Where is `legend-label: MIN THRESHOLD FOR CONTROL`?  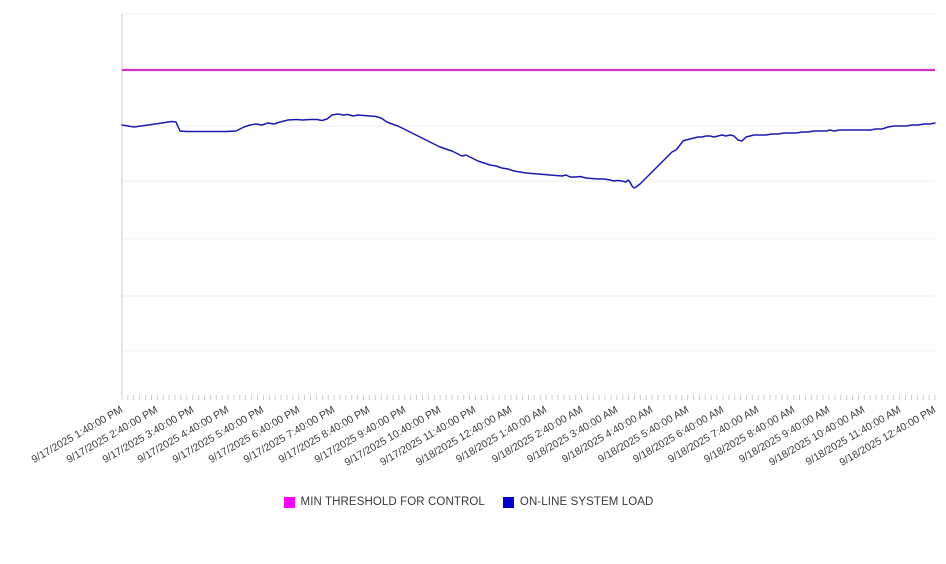 legend-label: MIN THRESHOLD FOR CONTROL is located at coordinates (392, 502).